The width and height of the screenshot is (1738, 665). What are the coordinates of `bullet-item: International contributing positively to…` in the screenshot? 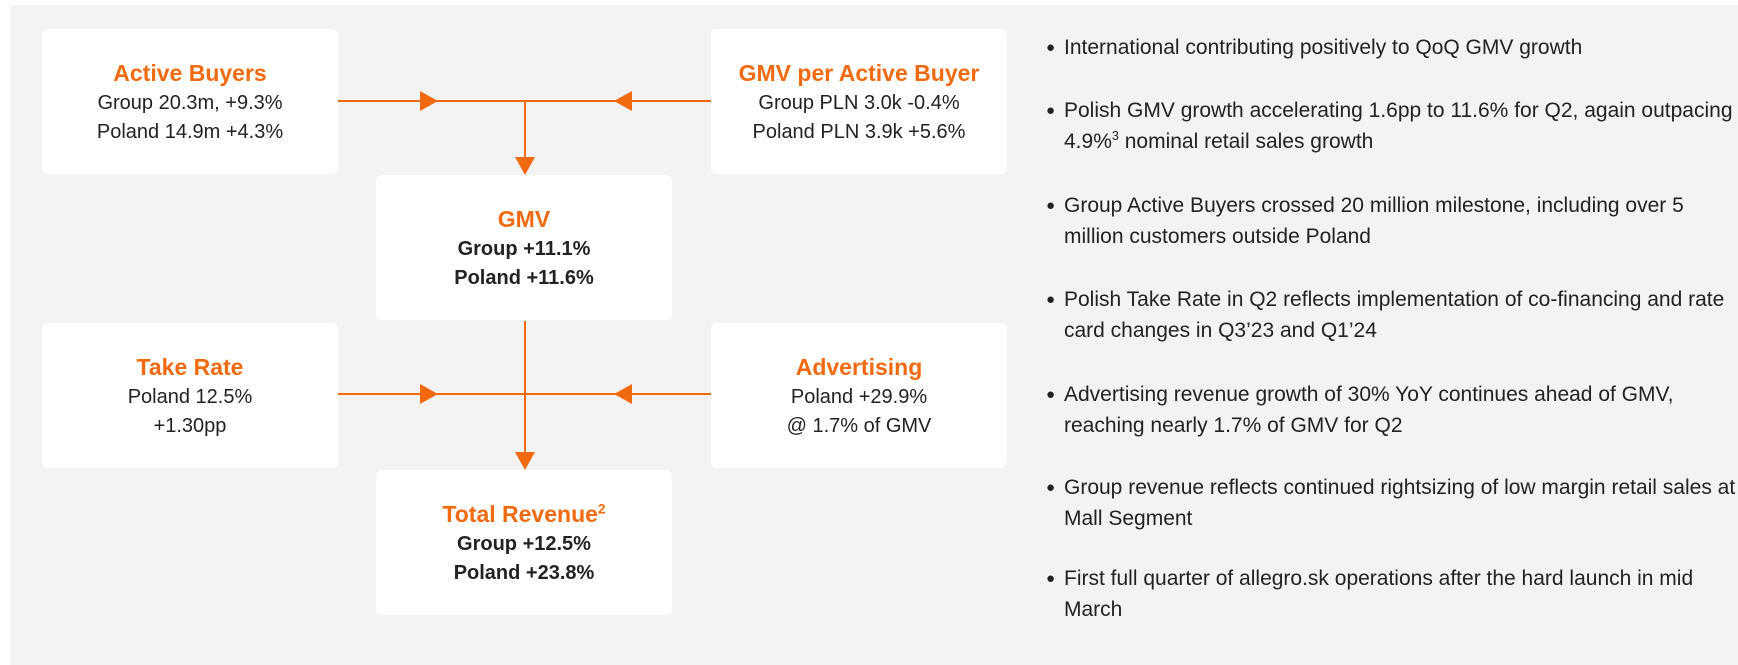 It's located at (1392, 47).